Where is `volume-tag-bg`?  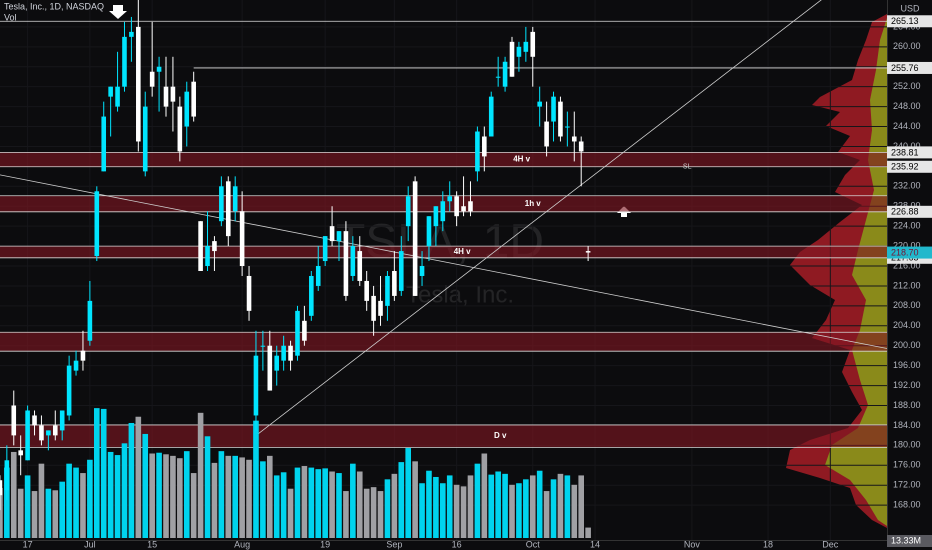 volume-tag-bg is located at coordinates (909, 541).